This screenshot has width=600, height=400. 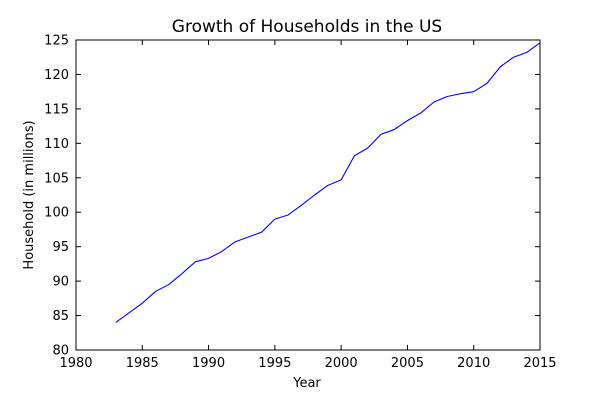 What do you see at coordinates (473, 363) in the screenshot?
I see `x-tick-label-2010: 2010` at bounding box center [473, 363].